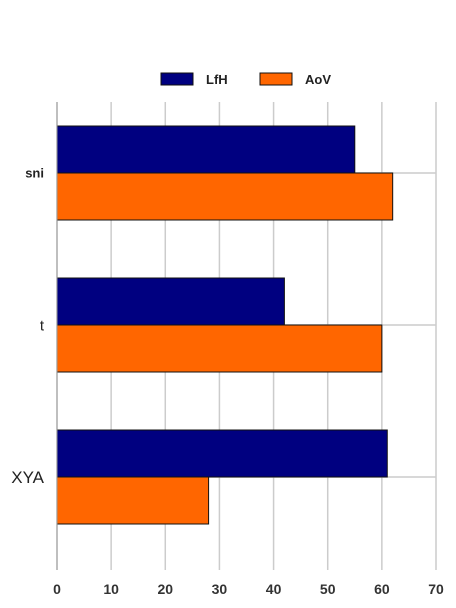 The image size is (456, 608). I want to click on x-tick-label: 50, so click(328, 589).